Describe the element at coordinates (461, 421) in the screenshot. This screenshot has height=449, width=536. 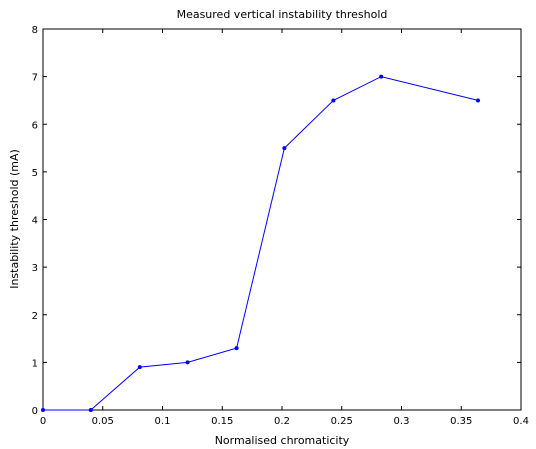
I see `x-tick-label: 0.35` at that location.